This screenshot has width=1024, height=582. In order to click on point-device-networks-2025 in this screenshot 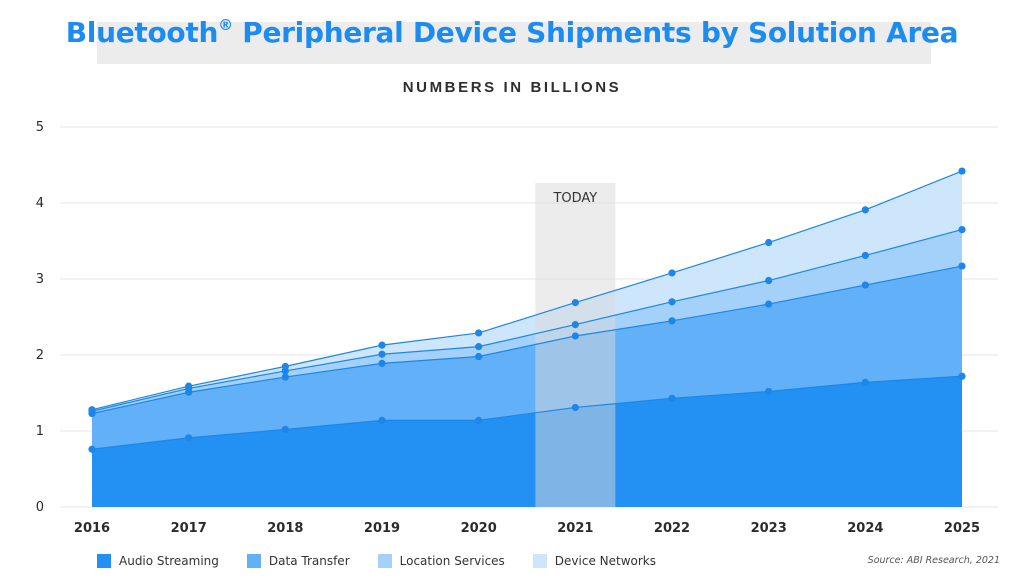, I will do `click(962, 171)`.